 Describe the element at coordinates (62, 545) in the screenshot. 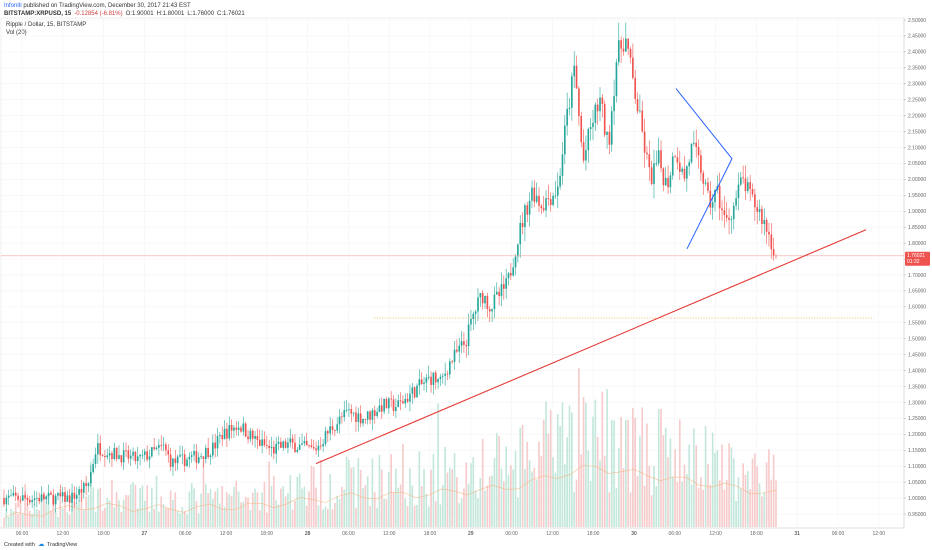

I see `tradingview-brand: TradingView` at that location.